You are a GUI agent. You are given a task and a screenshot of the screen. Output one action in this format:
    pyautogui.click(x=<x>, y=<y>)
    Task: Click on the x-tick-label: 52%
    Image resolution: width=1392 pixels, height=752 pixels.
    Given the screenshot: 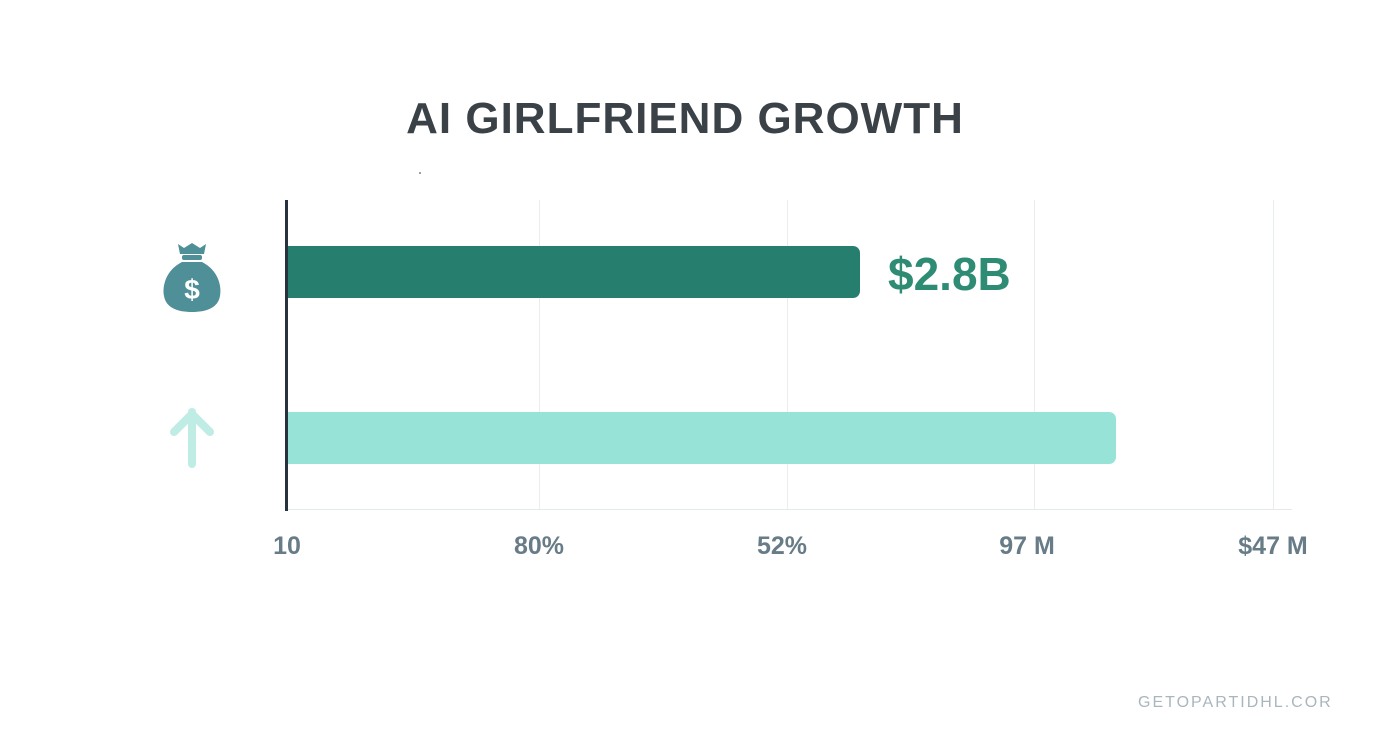 What is the action you would take?
    pyautogui.click(x=782, y=546)
    